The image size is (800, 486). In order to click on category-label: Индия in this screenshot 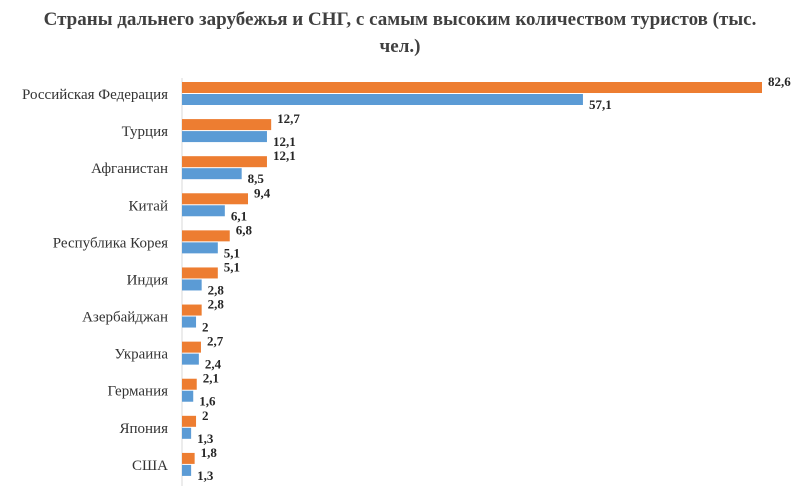, I will do `click(148, 280)`.